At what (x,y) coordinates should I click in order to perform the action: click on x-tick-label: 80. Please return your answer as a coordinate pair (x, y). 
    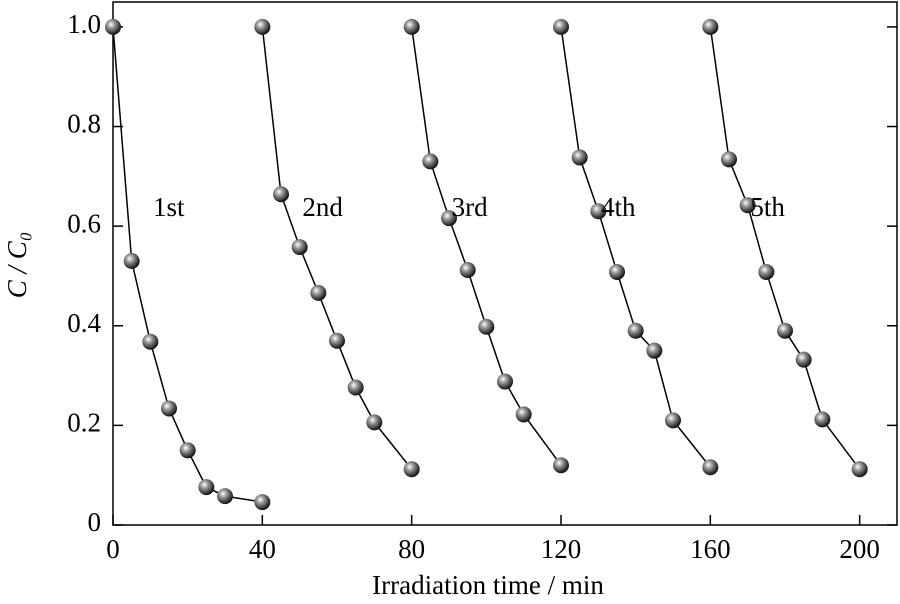
    Looking at the image, I should click on (411, 549).